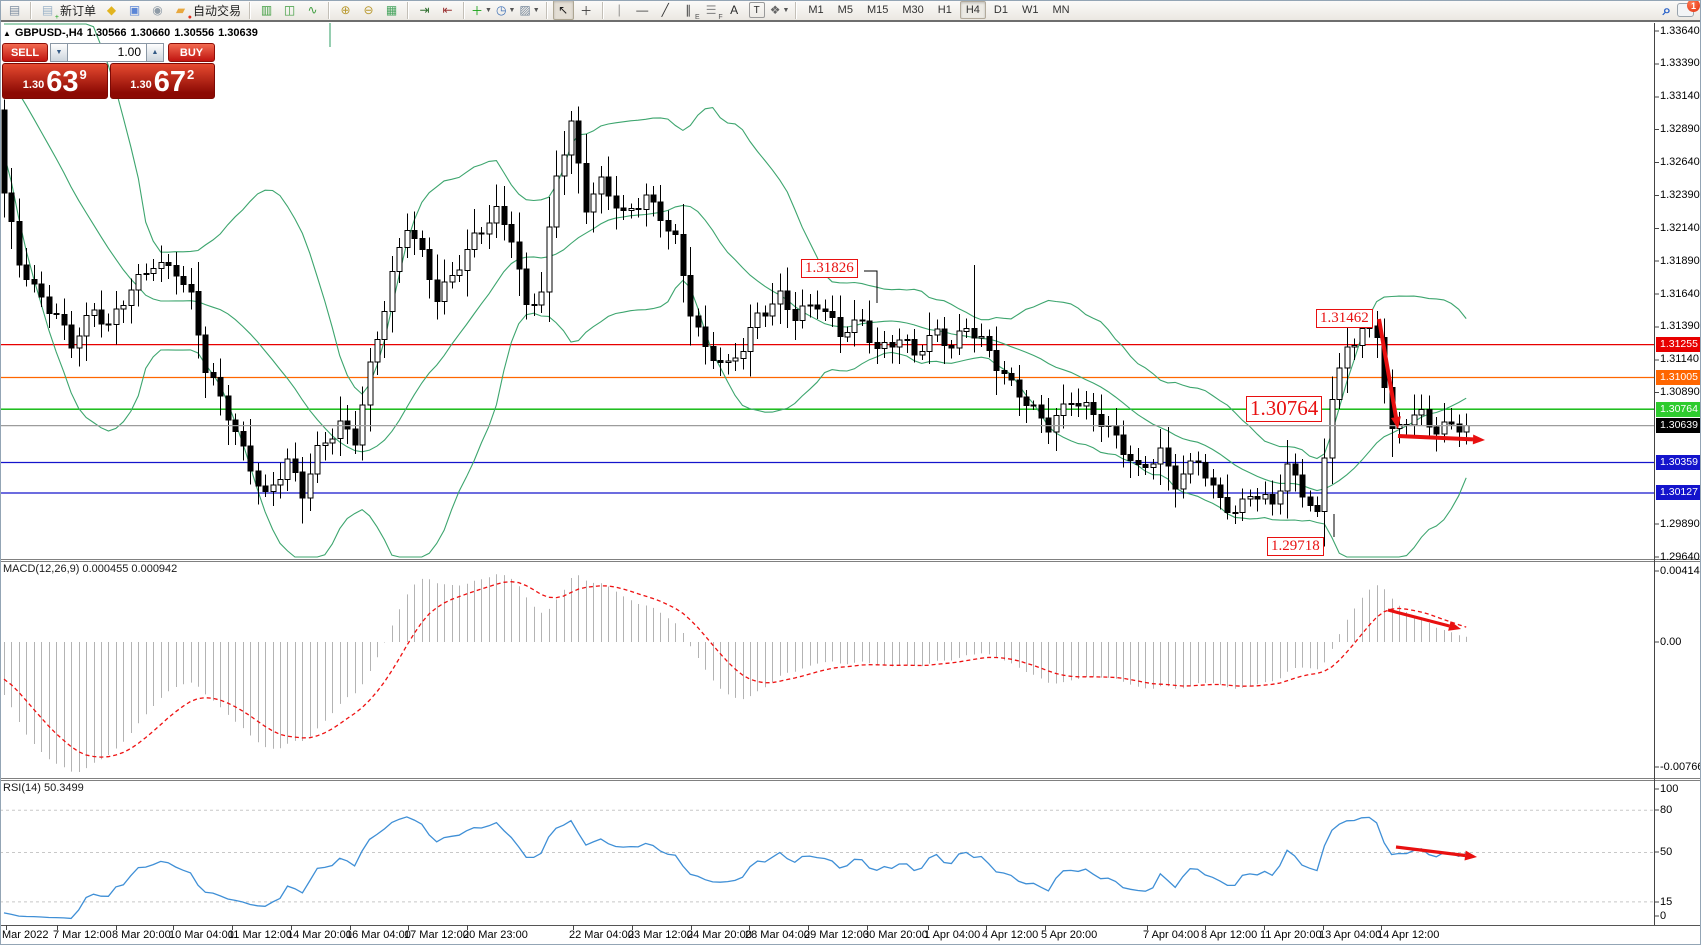 This screenshot has width=1701, height=945. I want to click on volume-up-button: ▲, so click(155, 52).